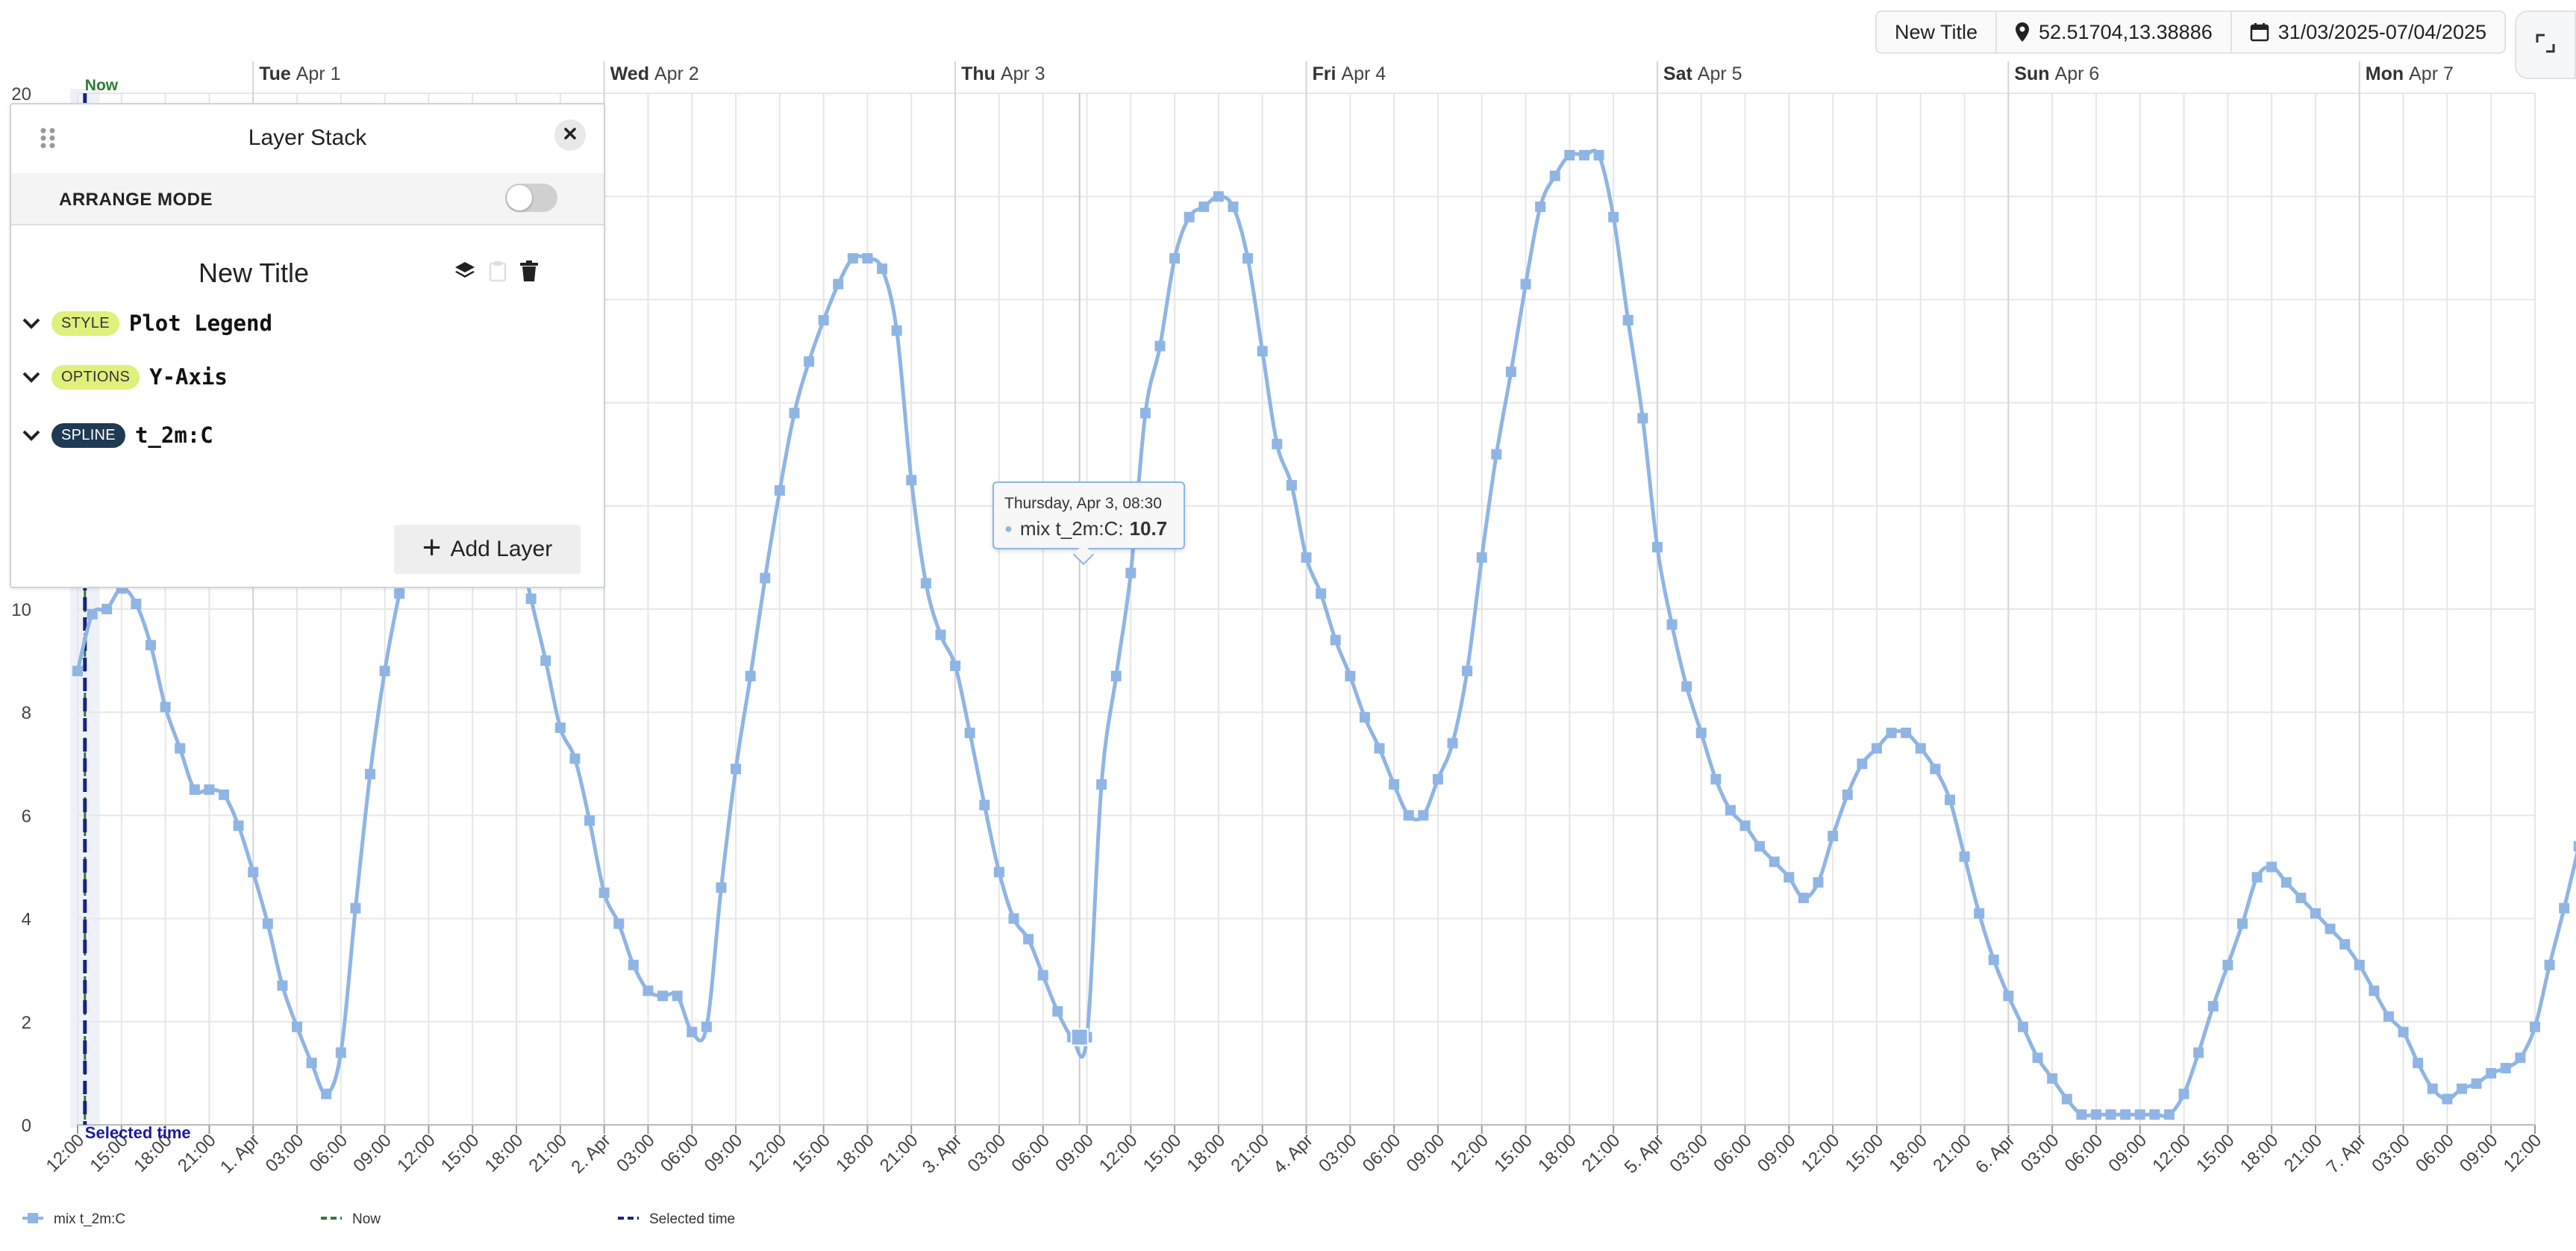 This screenshot has width=2576, height=1251. I want to click on day-date: Apr 1, so click(318, 73).